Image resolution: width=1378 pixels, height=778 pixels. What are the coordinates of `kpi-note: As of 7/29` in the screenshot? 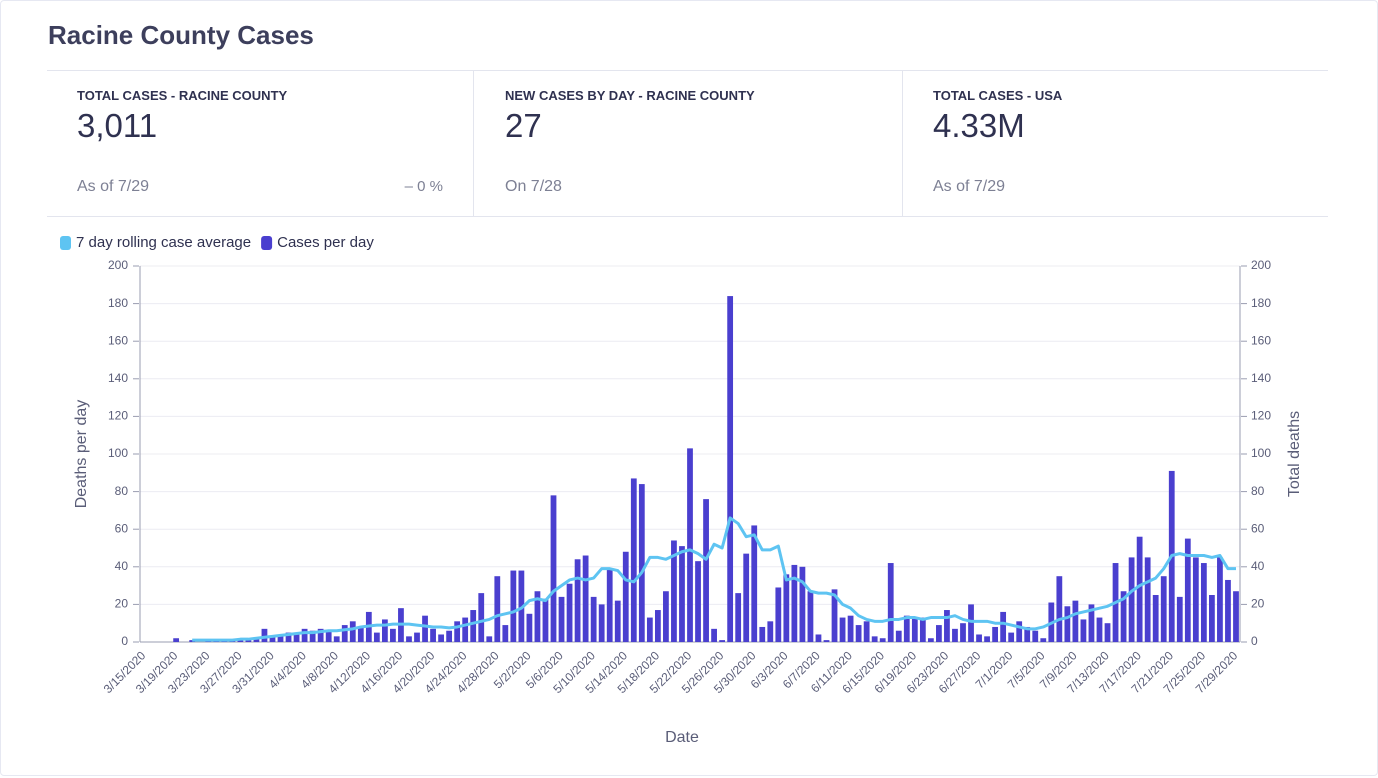 It's located at (969, 186).